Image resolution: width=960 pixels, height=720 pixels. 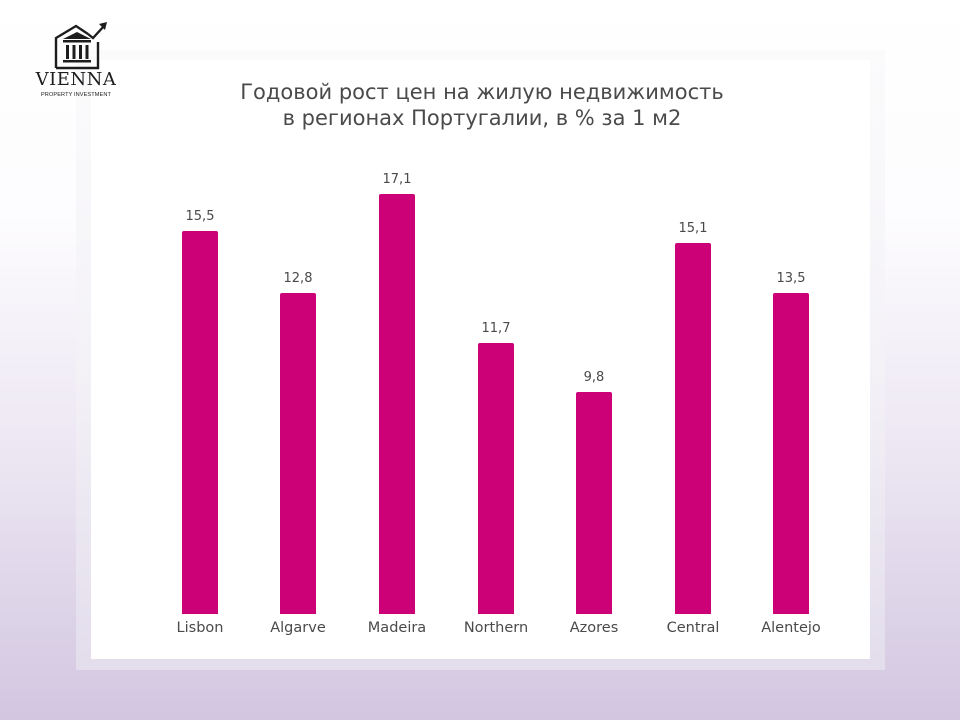 I want to click on bar-group-alentejo: 13,5 Alentejo, so click(x=791, y=400).